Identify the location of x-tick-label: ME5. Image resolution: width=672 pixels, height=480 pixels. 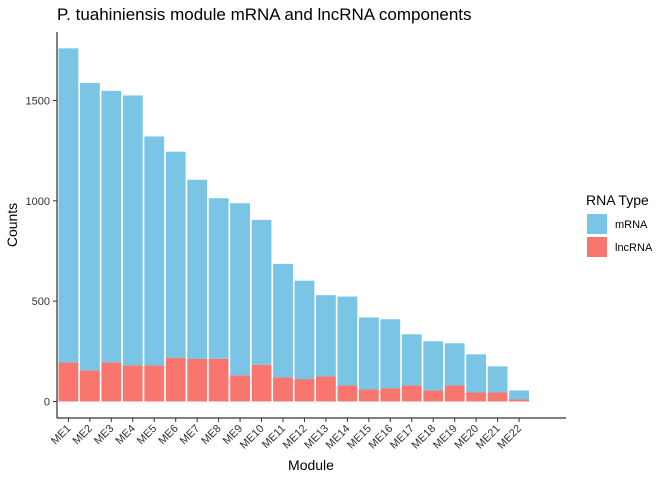
(147, 435).